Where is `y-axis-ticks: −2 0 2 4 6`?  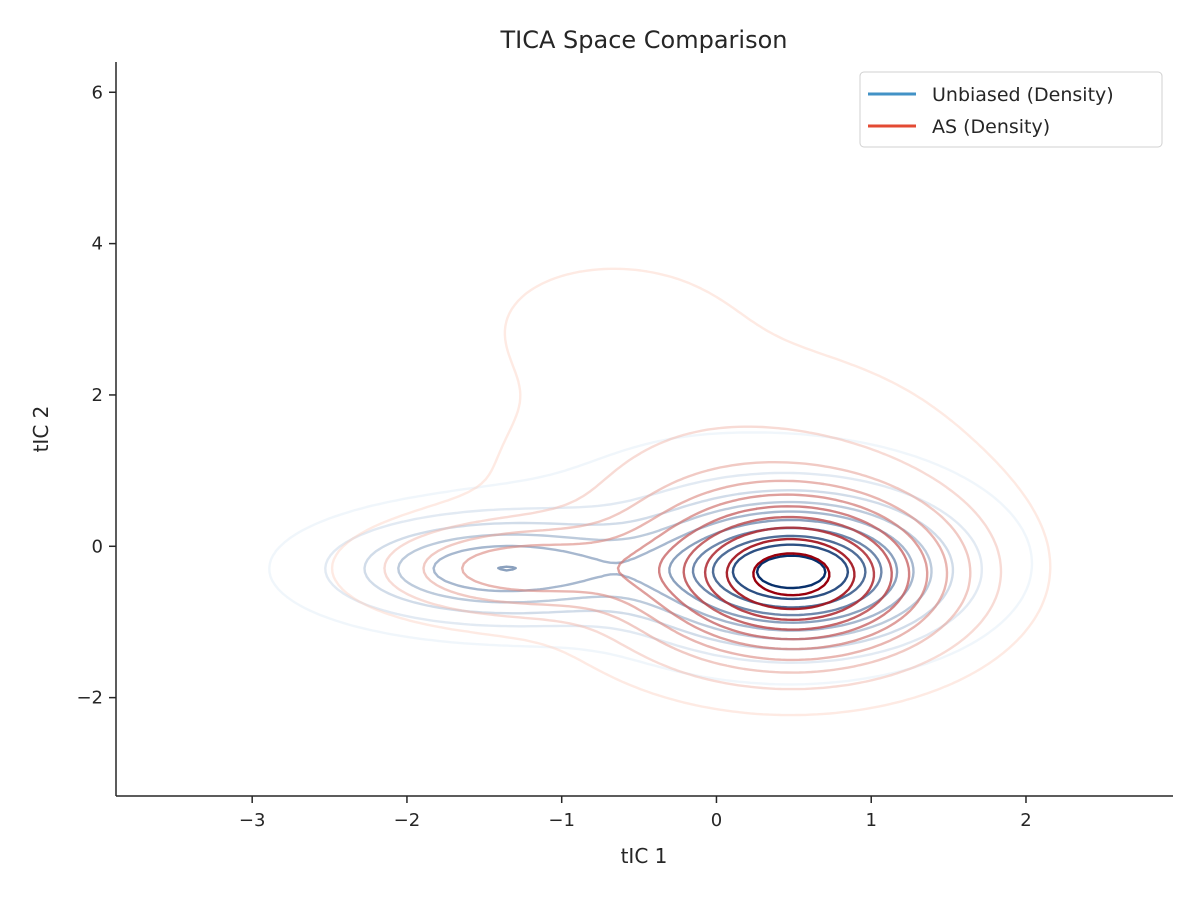 y-axis-ticks: −2 0 2 4 6 is located at coordinates (96, 395).